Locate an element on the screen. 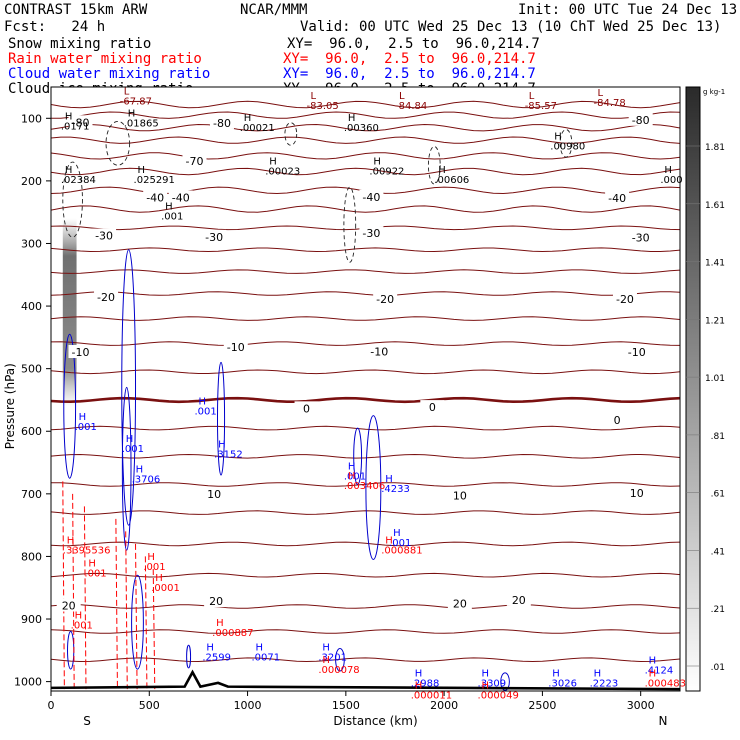  rain-water-contour is located at coordinates (146, 623).